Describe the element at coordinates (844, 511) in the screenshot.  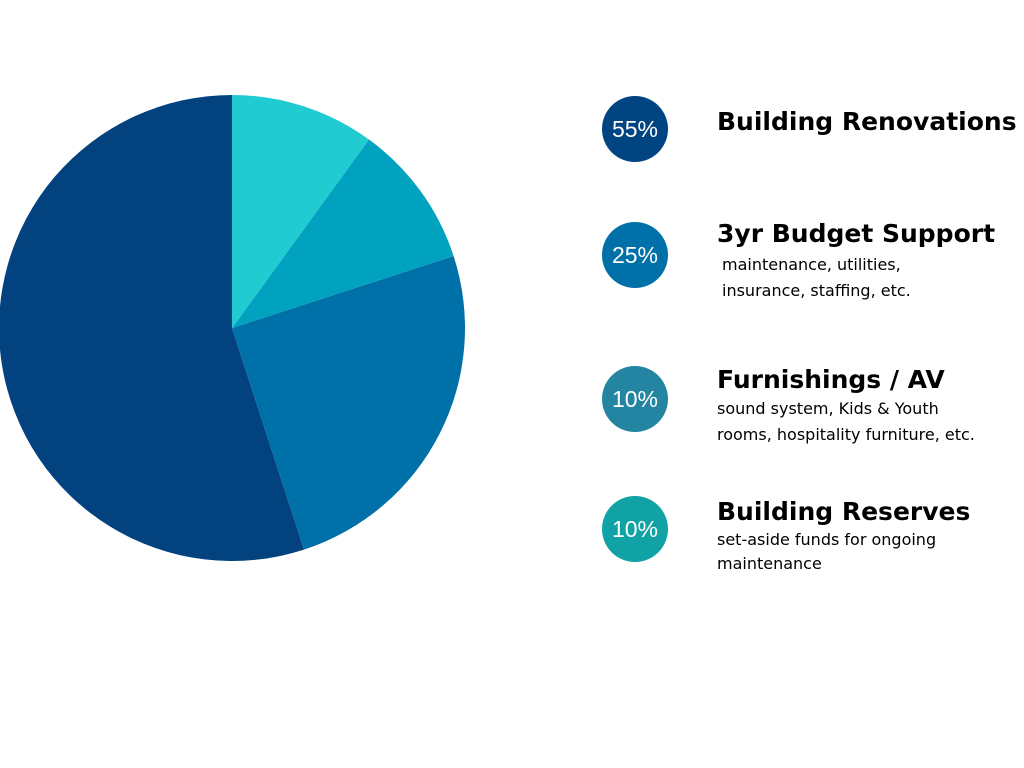
I see `legend-title: Building Reserves` at that location.